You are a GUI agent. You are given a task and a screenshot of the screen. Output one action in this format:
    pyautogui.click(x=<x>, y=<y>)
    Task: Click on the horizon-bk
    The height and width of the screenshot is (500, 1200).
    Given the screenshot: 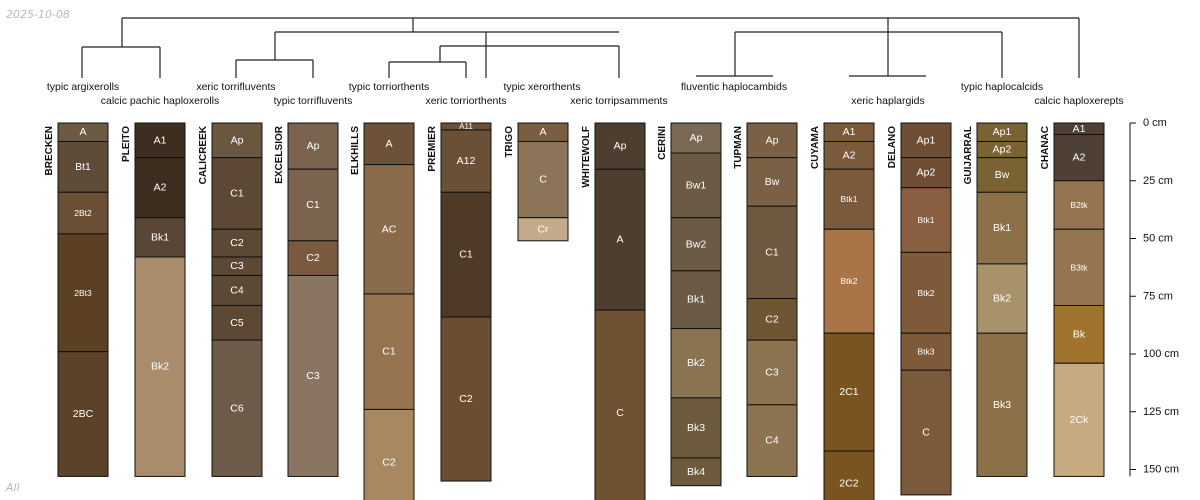 What is the action you would take?
    pyautogui.click(x=1079, y=334)
    